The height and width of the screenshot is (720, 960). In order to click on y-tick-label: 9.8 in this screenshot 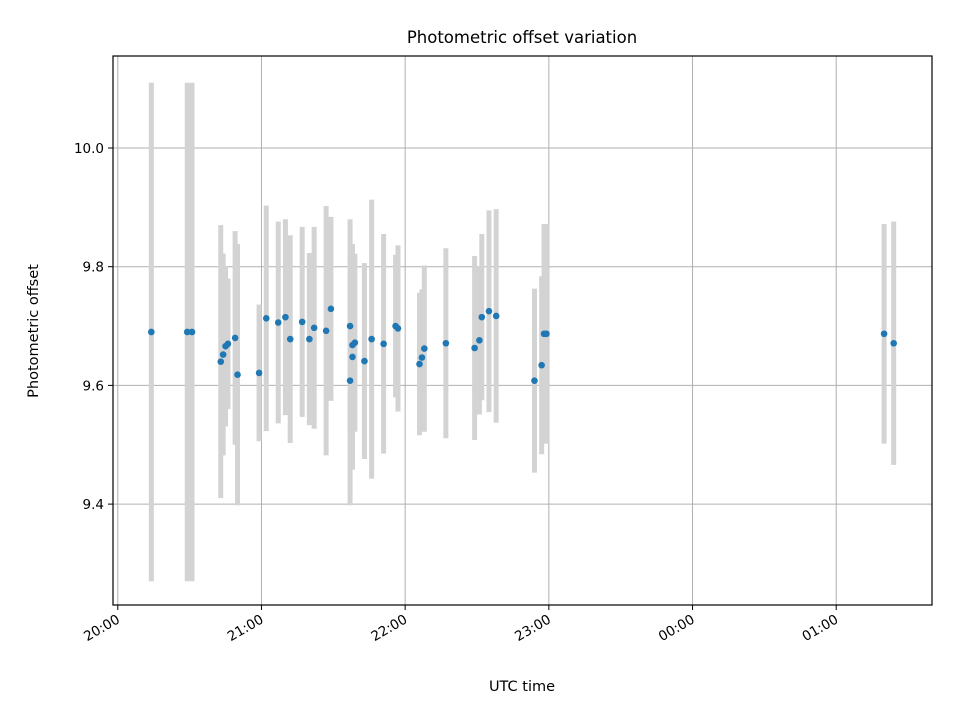, I will do `click(93, 268)`.